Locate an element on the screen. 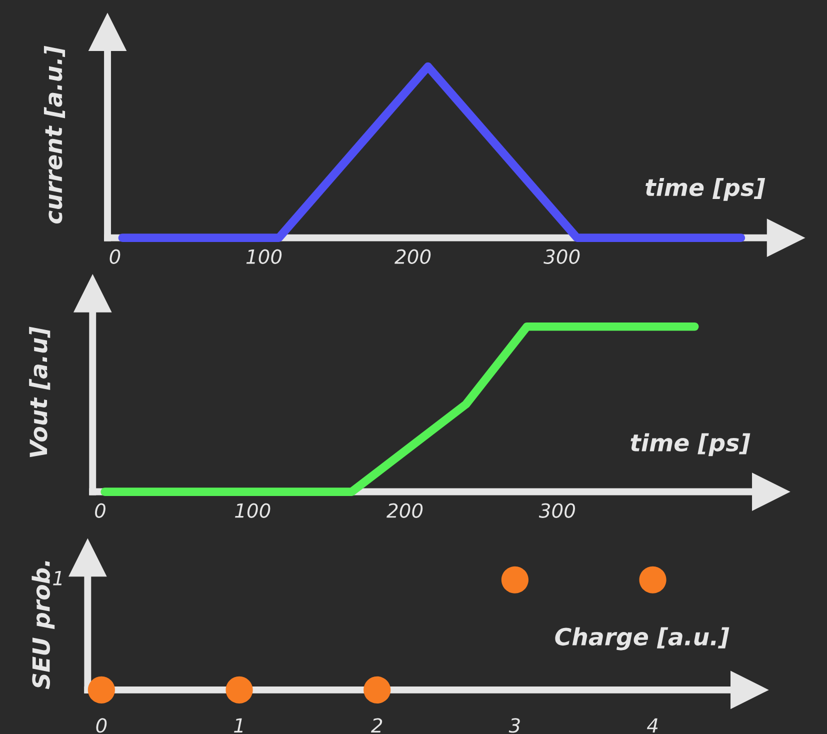  y-axis-title: SEU prob. is located at coordinates (43, 625).